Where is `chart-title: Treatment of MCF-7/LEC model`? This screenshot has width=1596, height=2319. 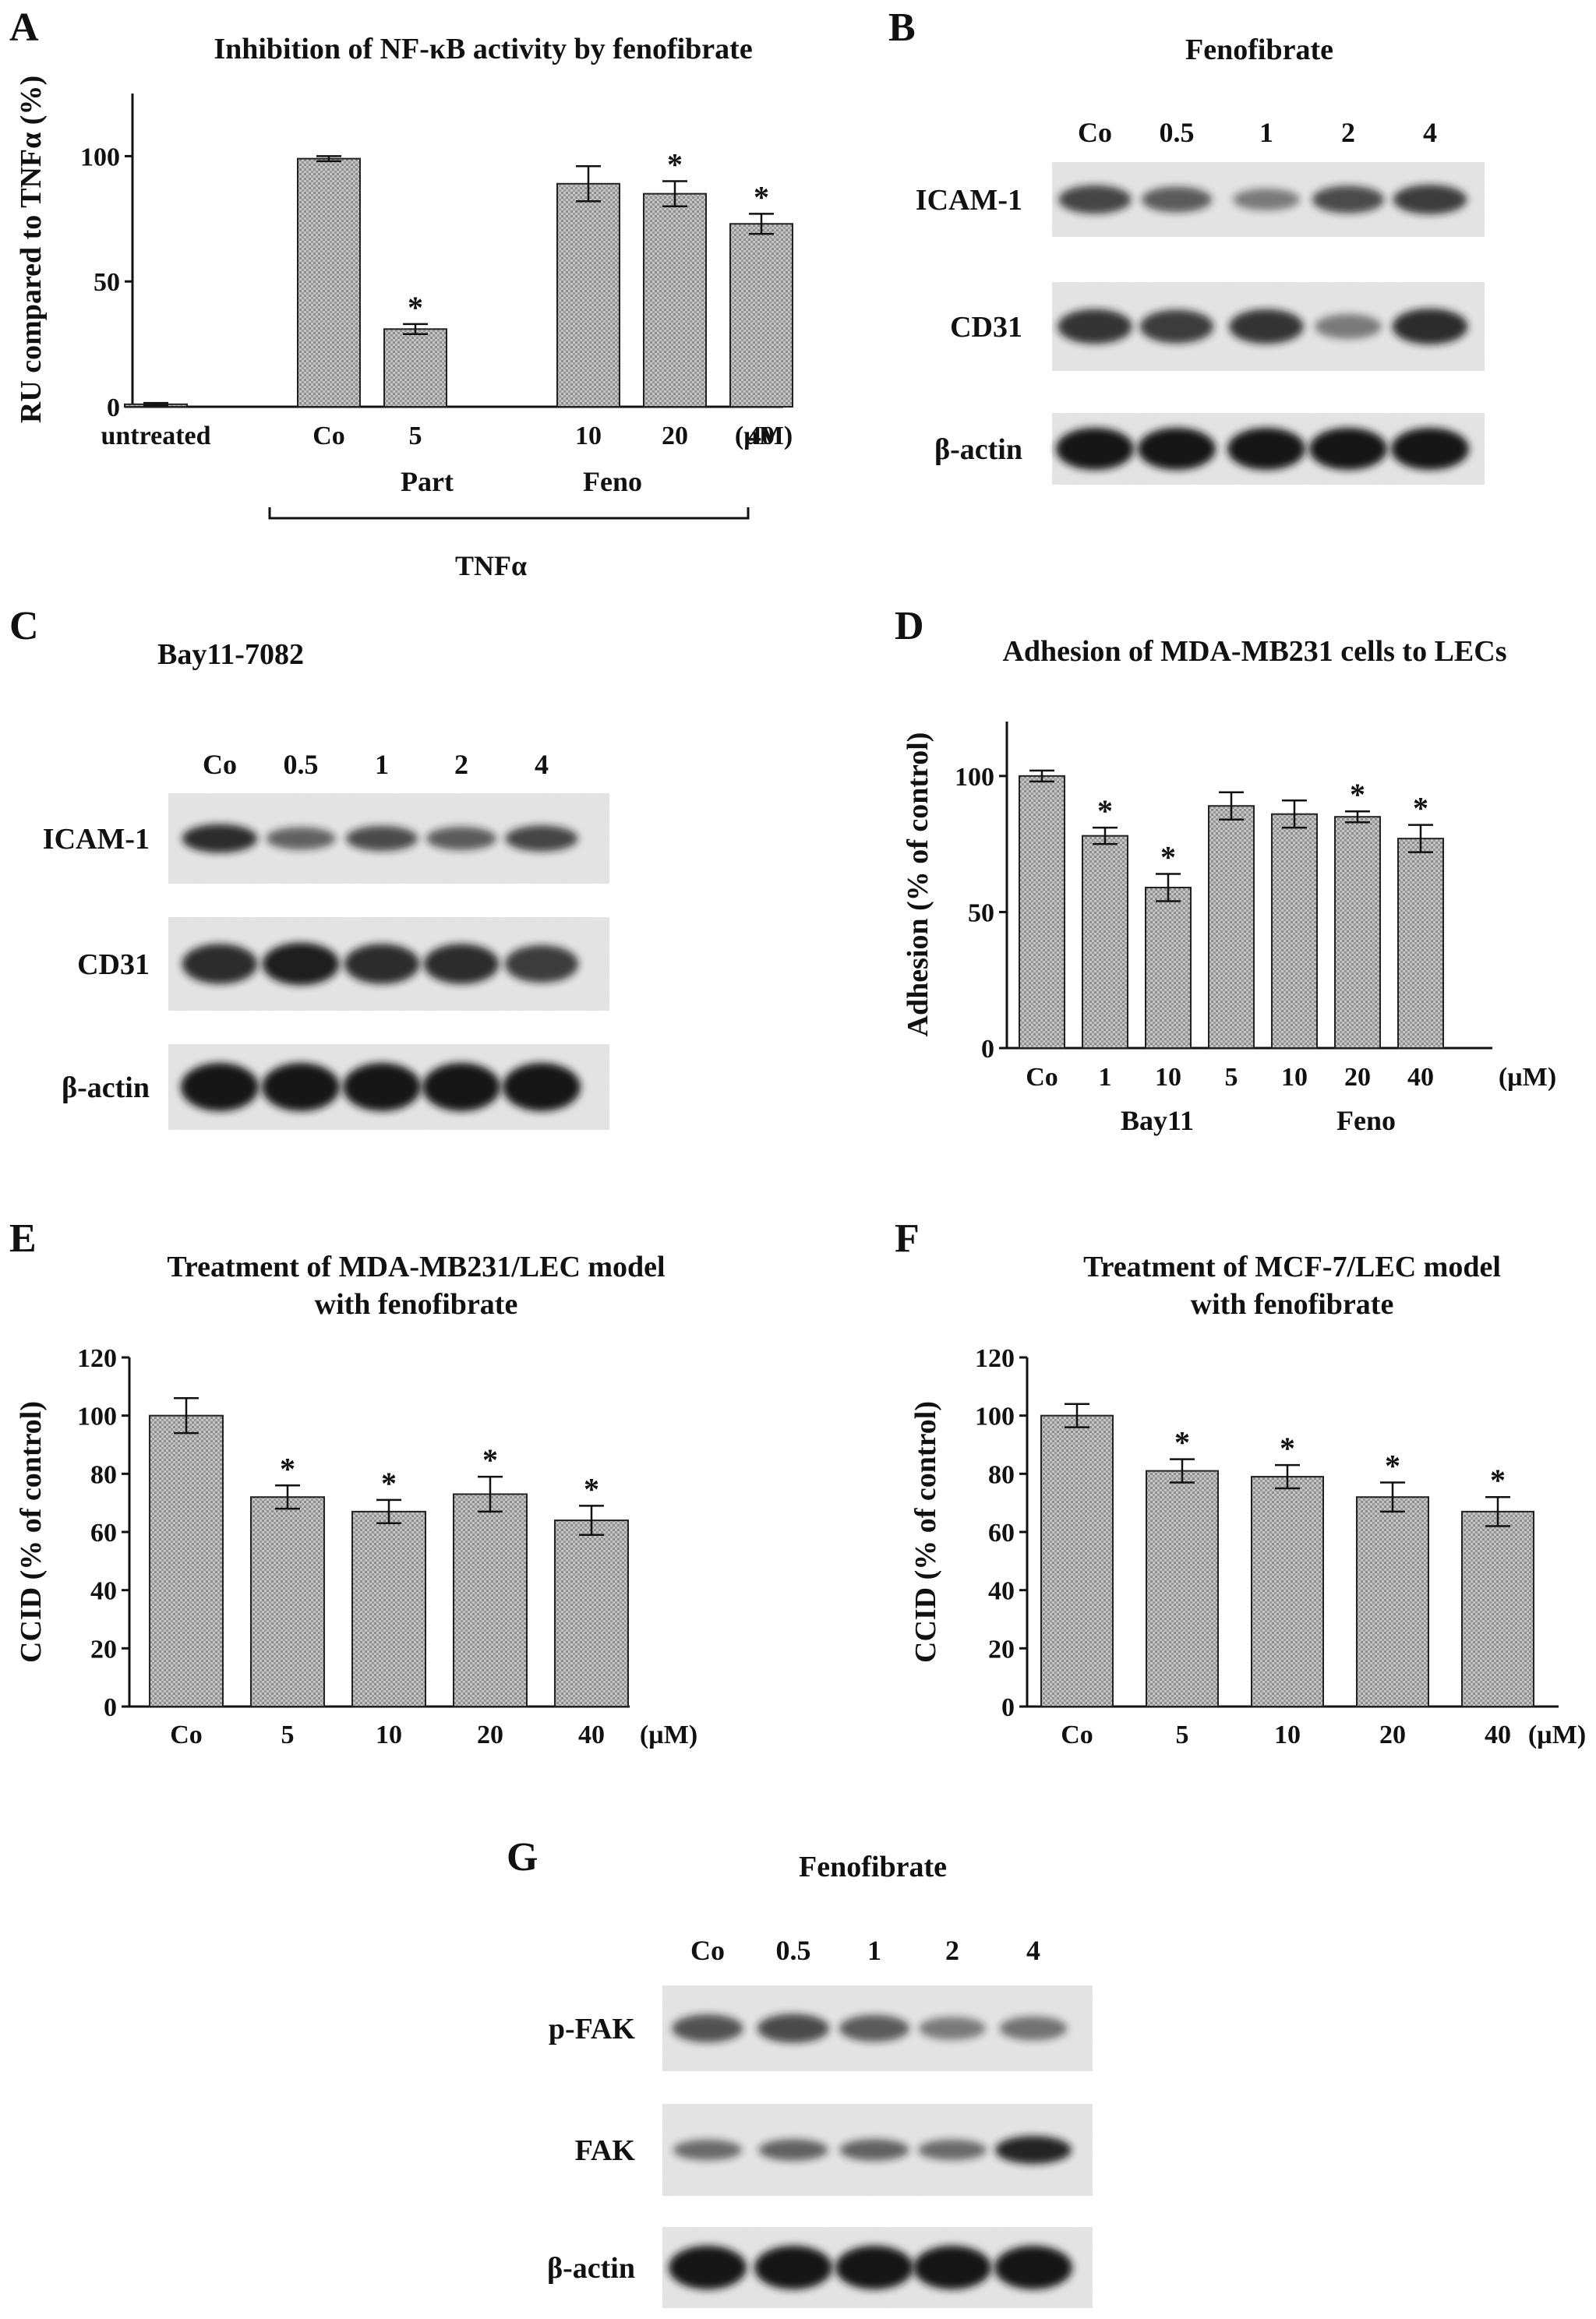 chart-title: Treatment of MCF-7/LEC model is located at coordinates (1292, 1267).